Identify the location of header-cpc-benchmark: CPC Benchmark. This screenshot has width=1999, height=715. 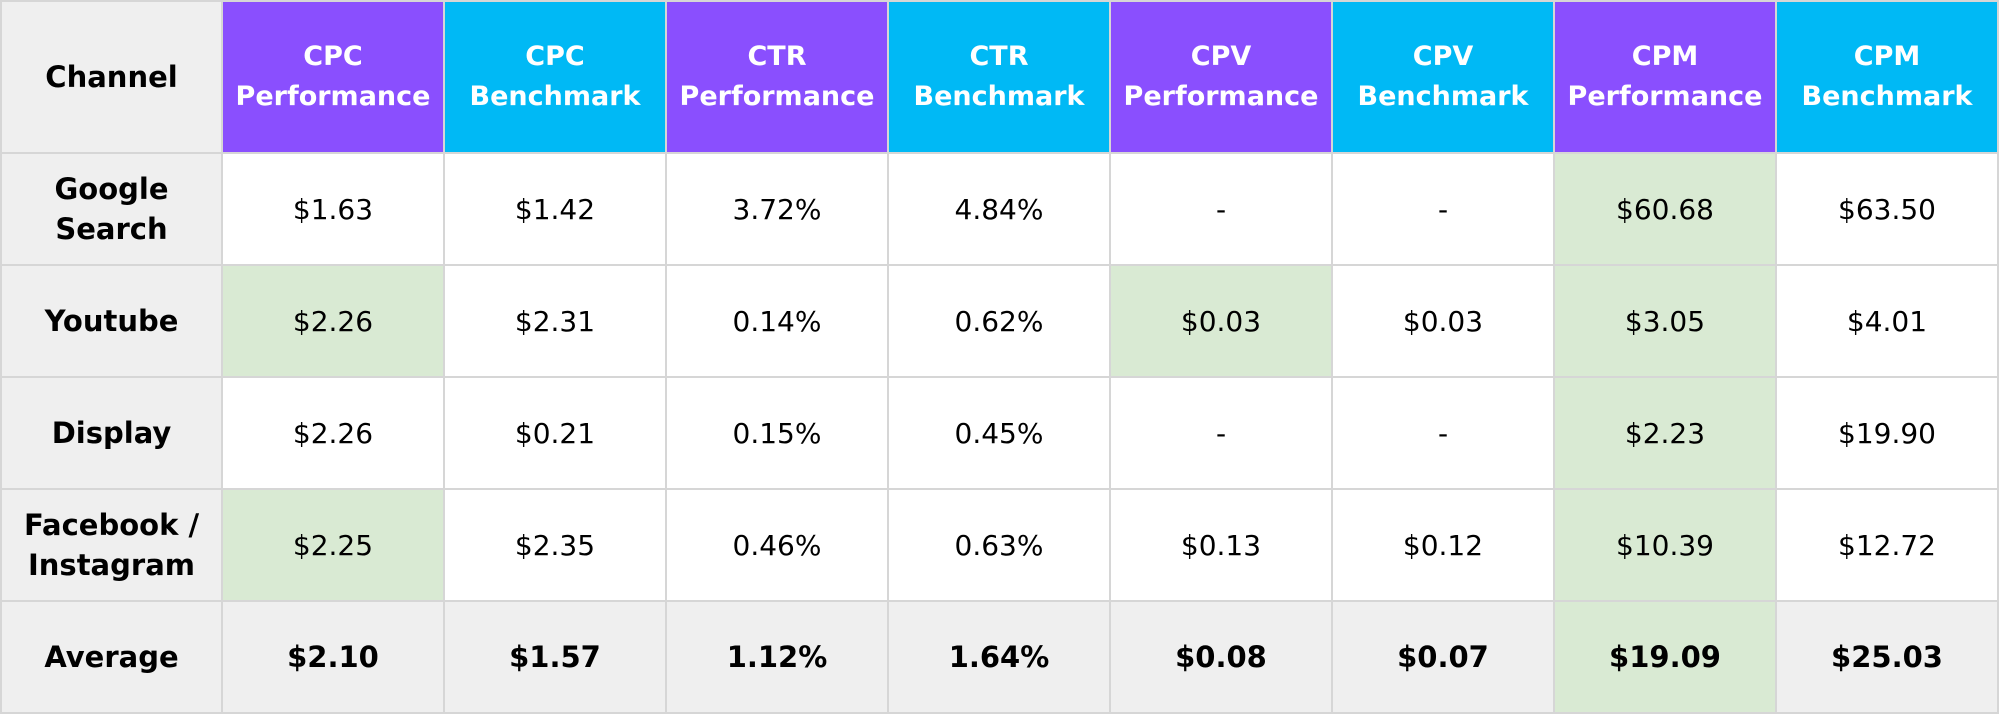
(555, 77).